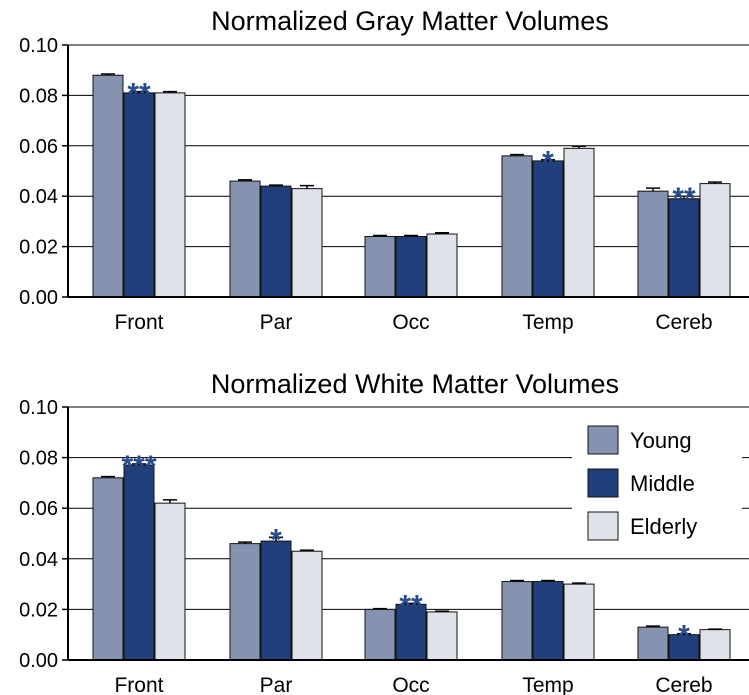  I want to click on chart-title: Normalized White Matter Volumes, so click(415, 384).